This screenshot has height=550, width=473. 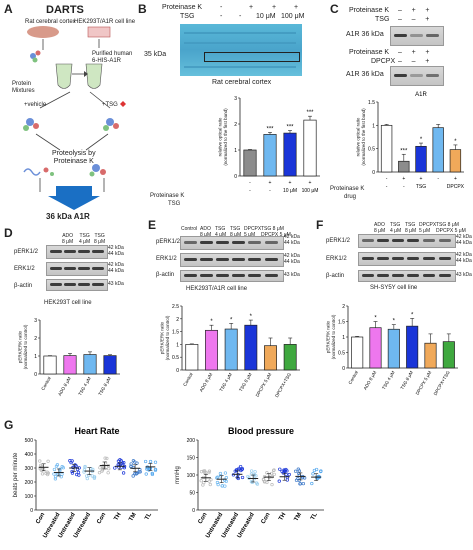 I want to click on svg-text: (normalized to the first band), so click(x=363, y=137).